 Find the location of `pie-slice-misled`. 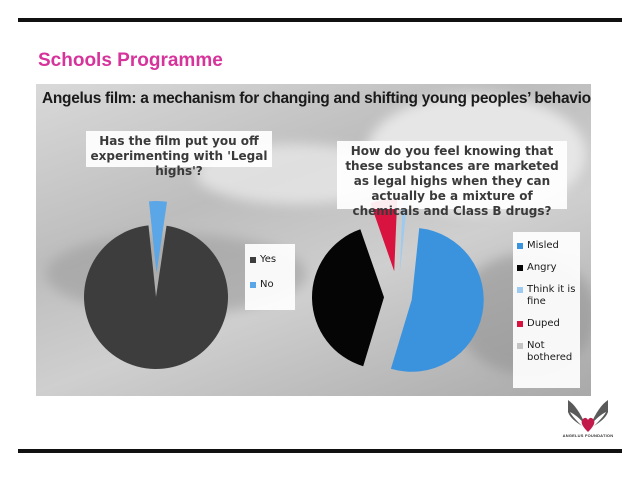

pie-slice-misled is located at coordinates (437, 300).